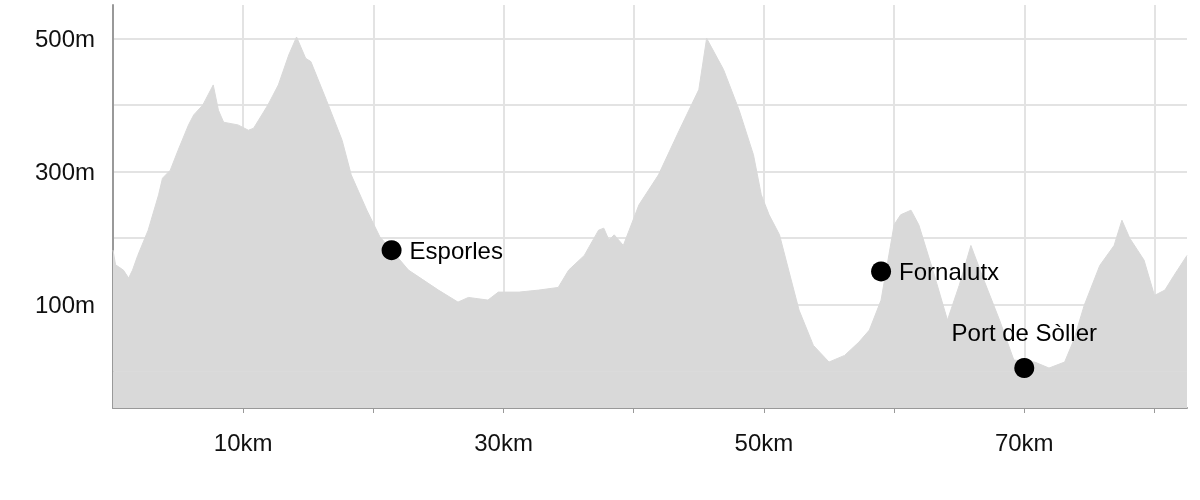 The image size is (1200, 500). Describe the element at coordinates (64, 38) in the screenshot. I see `y-tick-label: 500m` at that location.